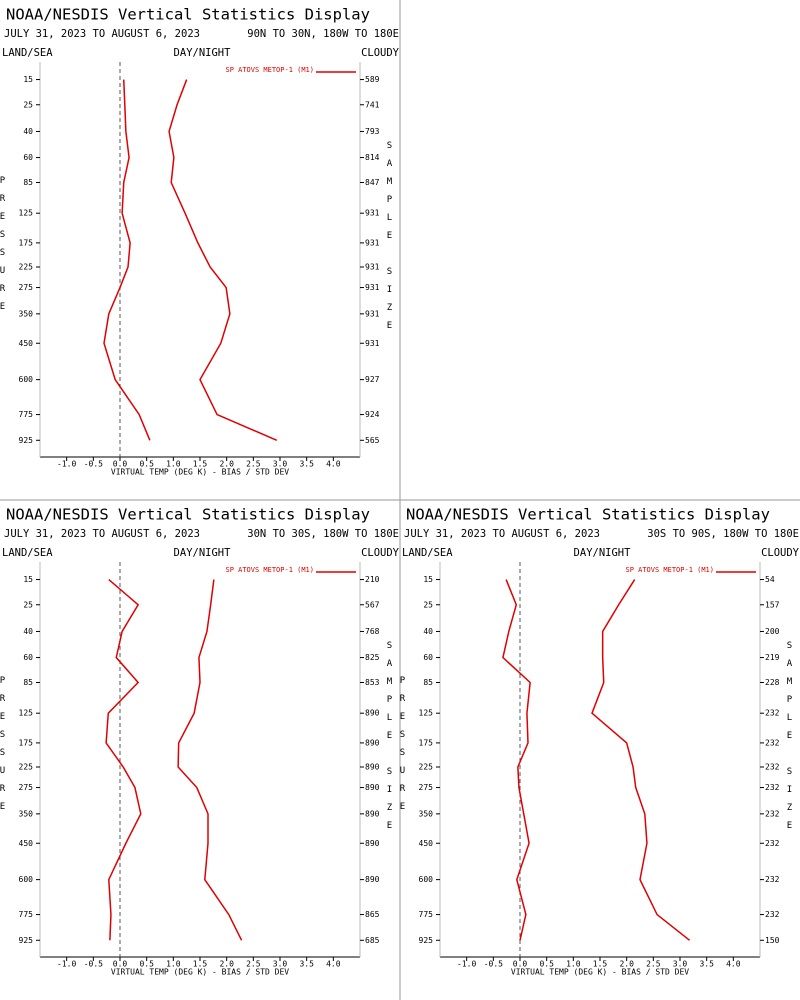 This screenshot has width=800, height=1000. Describe the element at coordinates (772, 631) in the screenshot. I see `sample-size: 200` at that location.